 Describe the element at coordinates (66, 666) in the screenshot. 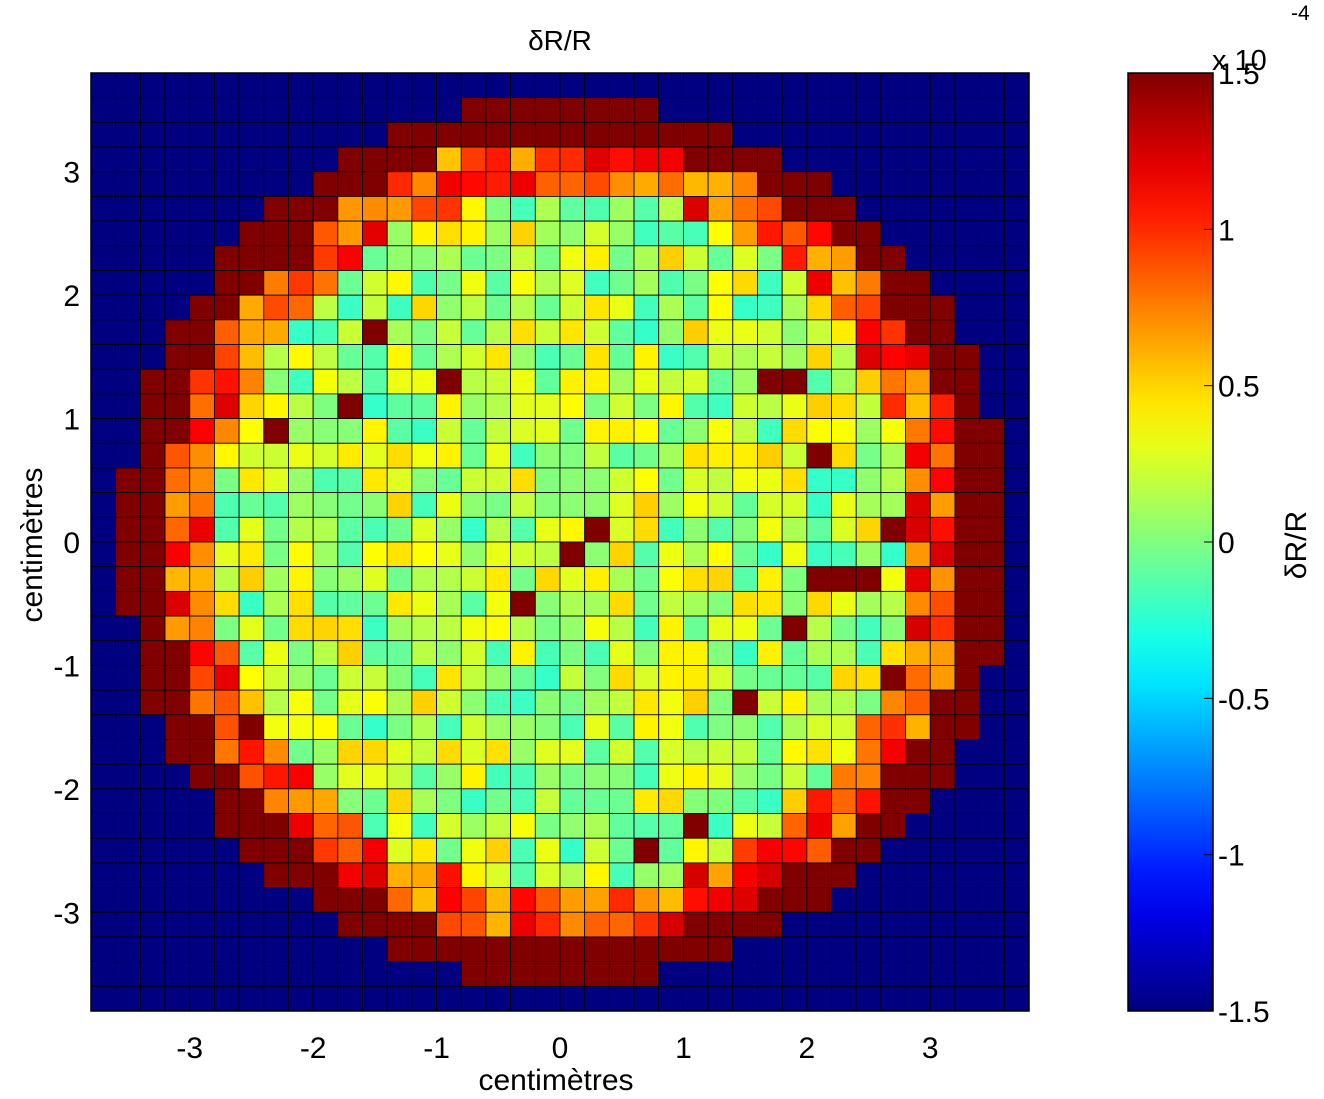

I see `y-tick-label: -1` at that location.